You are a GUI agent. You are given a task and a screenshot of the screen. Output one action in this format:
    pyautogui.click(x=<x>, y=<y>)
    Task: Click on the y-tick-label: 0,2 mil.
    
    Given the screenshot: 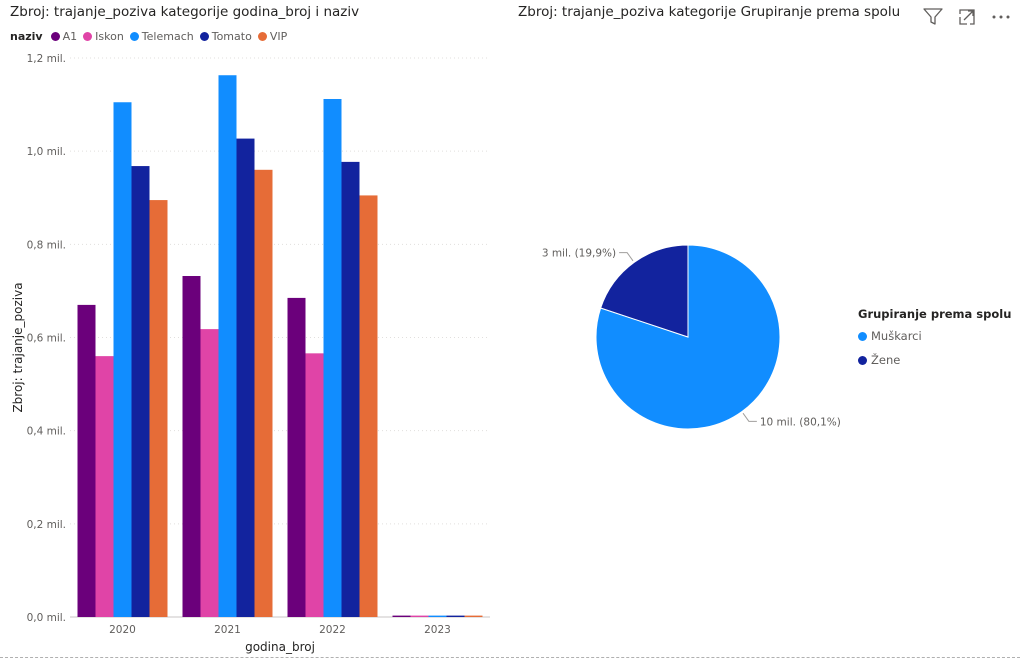 What is the action you would take?
    pyautogui.click(x=46, y=525)
    